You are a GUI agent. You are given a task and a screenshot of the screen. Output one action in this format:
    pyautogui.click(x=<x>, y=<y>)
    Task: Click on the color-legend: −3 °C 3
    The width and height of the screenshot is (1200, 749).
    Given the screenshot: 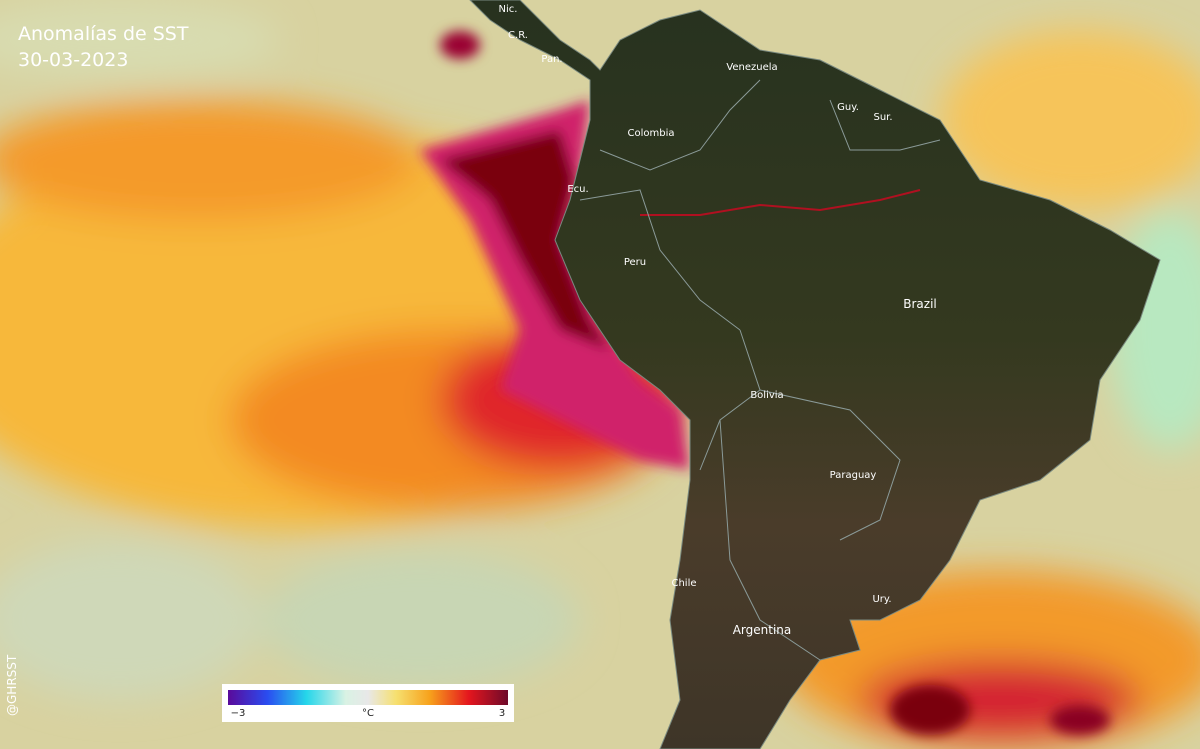 What is the action you would take?
    pyautogui.click(x=368, y=703)
    